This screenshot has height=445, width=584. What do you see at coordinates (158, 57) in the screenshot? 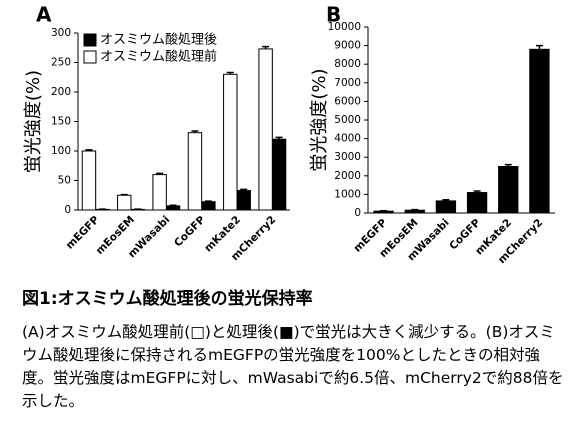
I see `legend-label: オスミウム酸処理前` at bounding box center [158, 57].